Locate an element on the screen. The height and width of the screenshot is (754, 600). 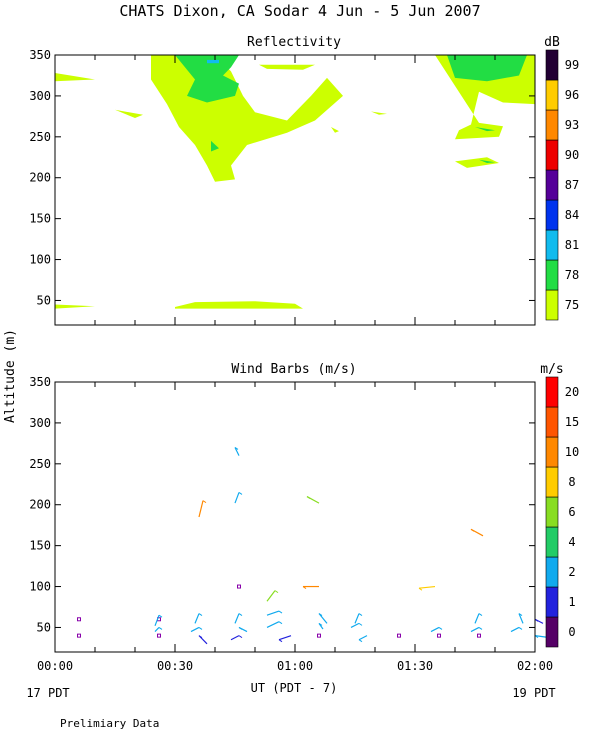
colorbar-label: 4 is located at coordinates (571, 542).